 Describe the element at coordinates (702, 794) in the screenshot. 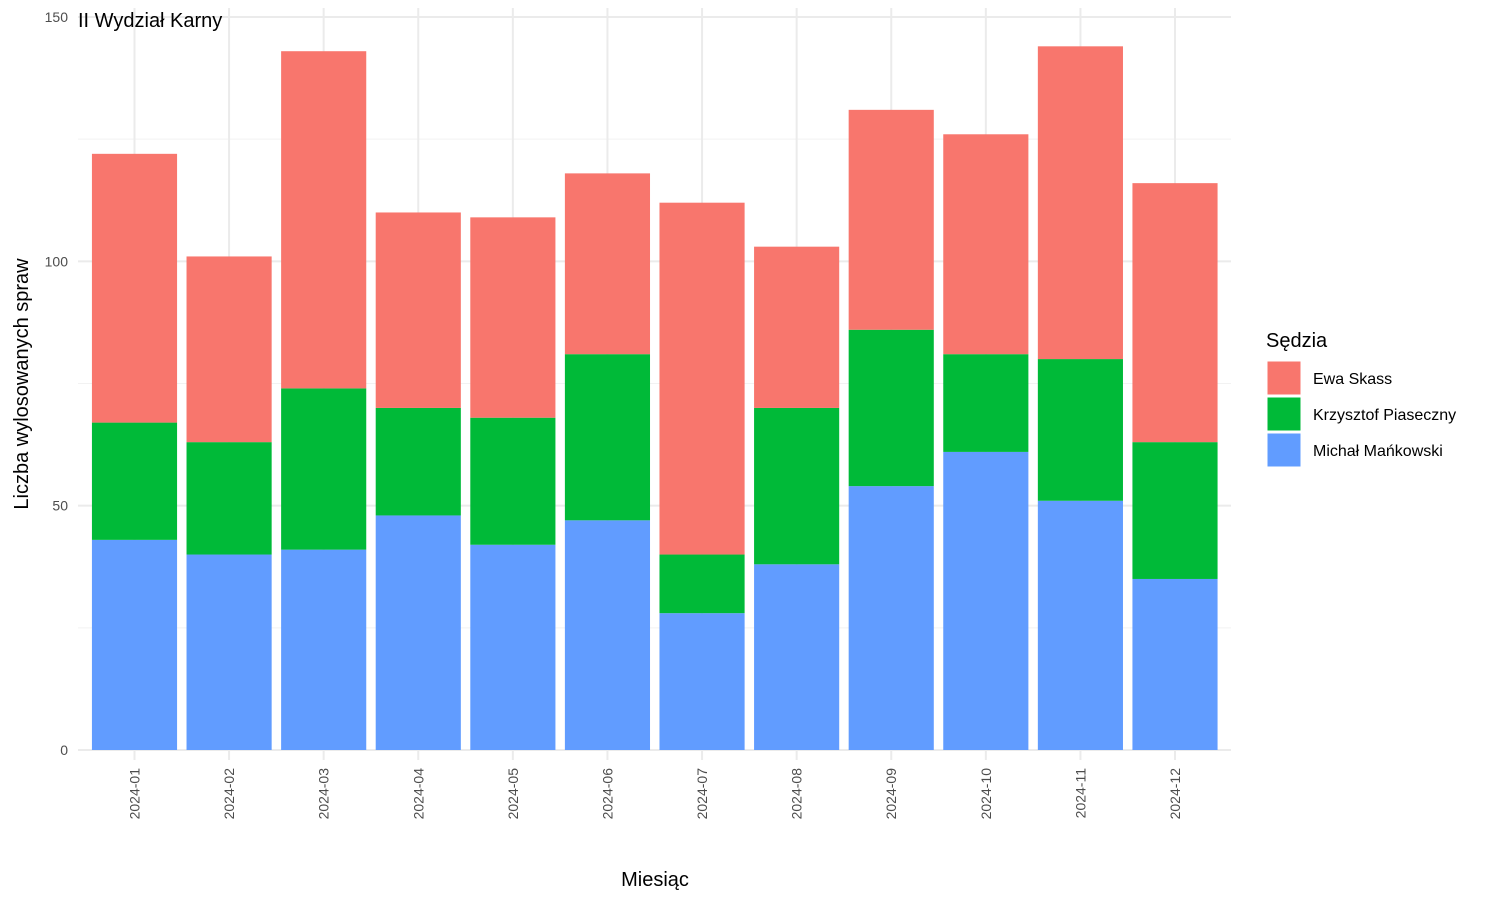

I see `x-tick-label: 2024-07` at that location.